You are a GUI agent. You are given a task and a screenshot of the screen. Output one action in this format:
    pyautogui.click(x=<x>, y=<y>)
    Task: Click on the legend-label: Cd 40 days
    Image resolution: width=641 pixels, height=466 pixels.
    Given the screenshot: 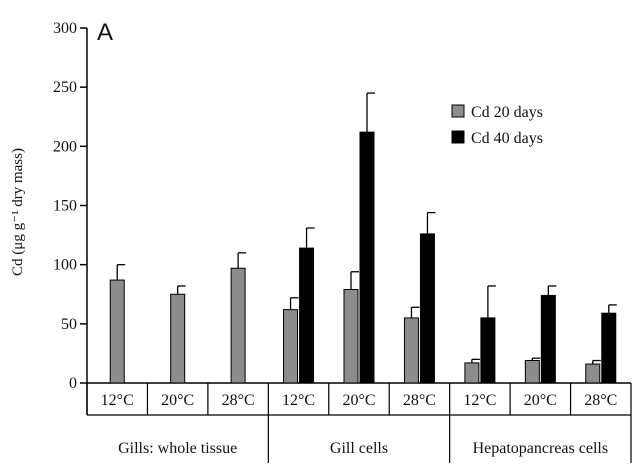 What is the action you would take?
    pyautogui.click(x=507, y=138)
    